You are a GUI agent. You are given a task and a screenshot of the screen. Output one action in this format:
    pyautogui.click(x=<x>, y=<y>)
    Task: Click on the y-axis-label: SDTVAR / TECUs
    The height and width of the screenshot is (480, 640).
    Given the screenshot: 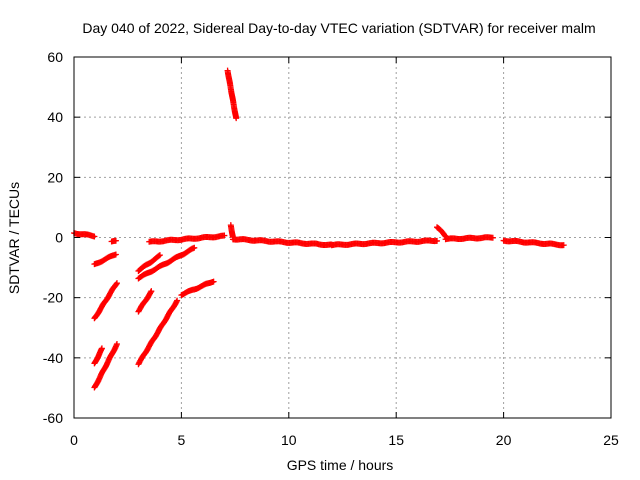 What is the action you would take?
    pyautogui.click(x=14, y=238)
    